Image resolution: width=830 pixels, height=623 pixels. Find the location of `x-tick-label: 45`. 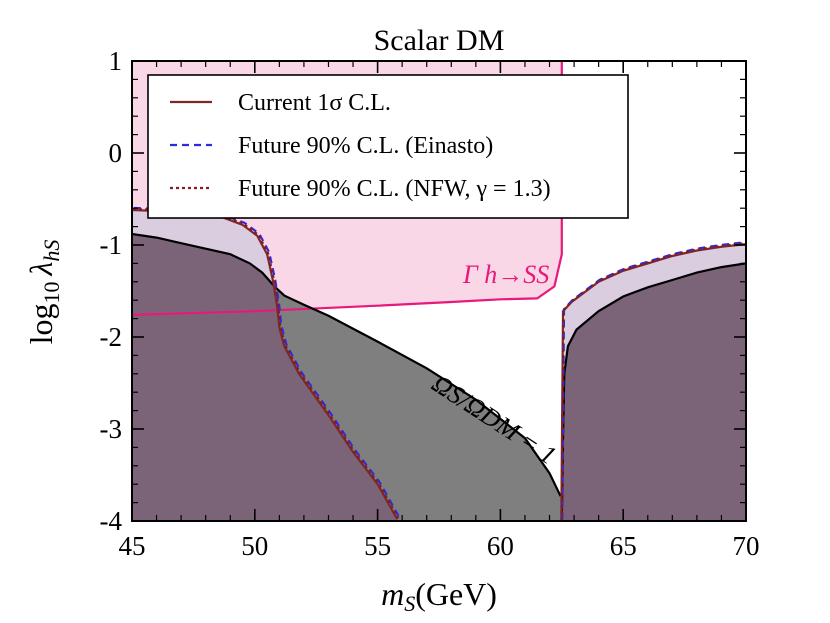

x-tick-label: 45 is located at coordinates (132, 546).